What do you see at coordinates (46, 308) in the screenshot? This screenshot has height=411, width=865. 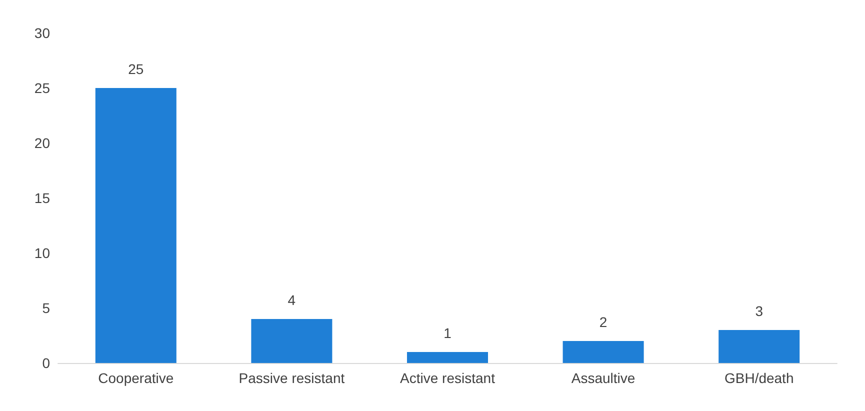 I see `y-tick-label: 5` at bounding box center [46, 308].